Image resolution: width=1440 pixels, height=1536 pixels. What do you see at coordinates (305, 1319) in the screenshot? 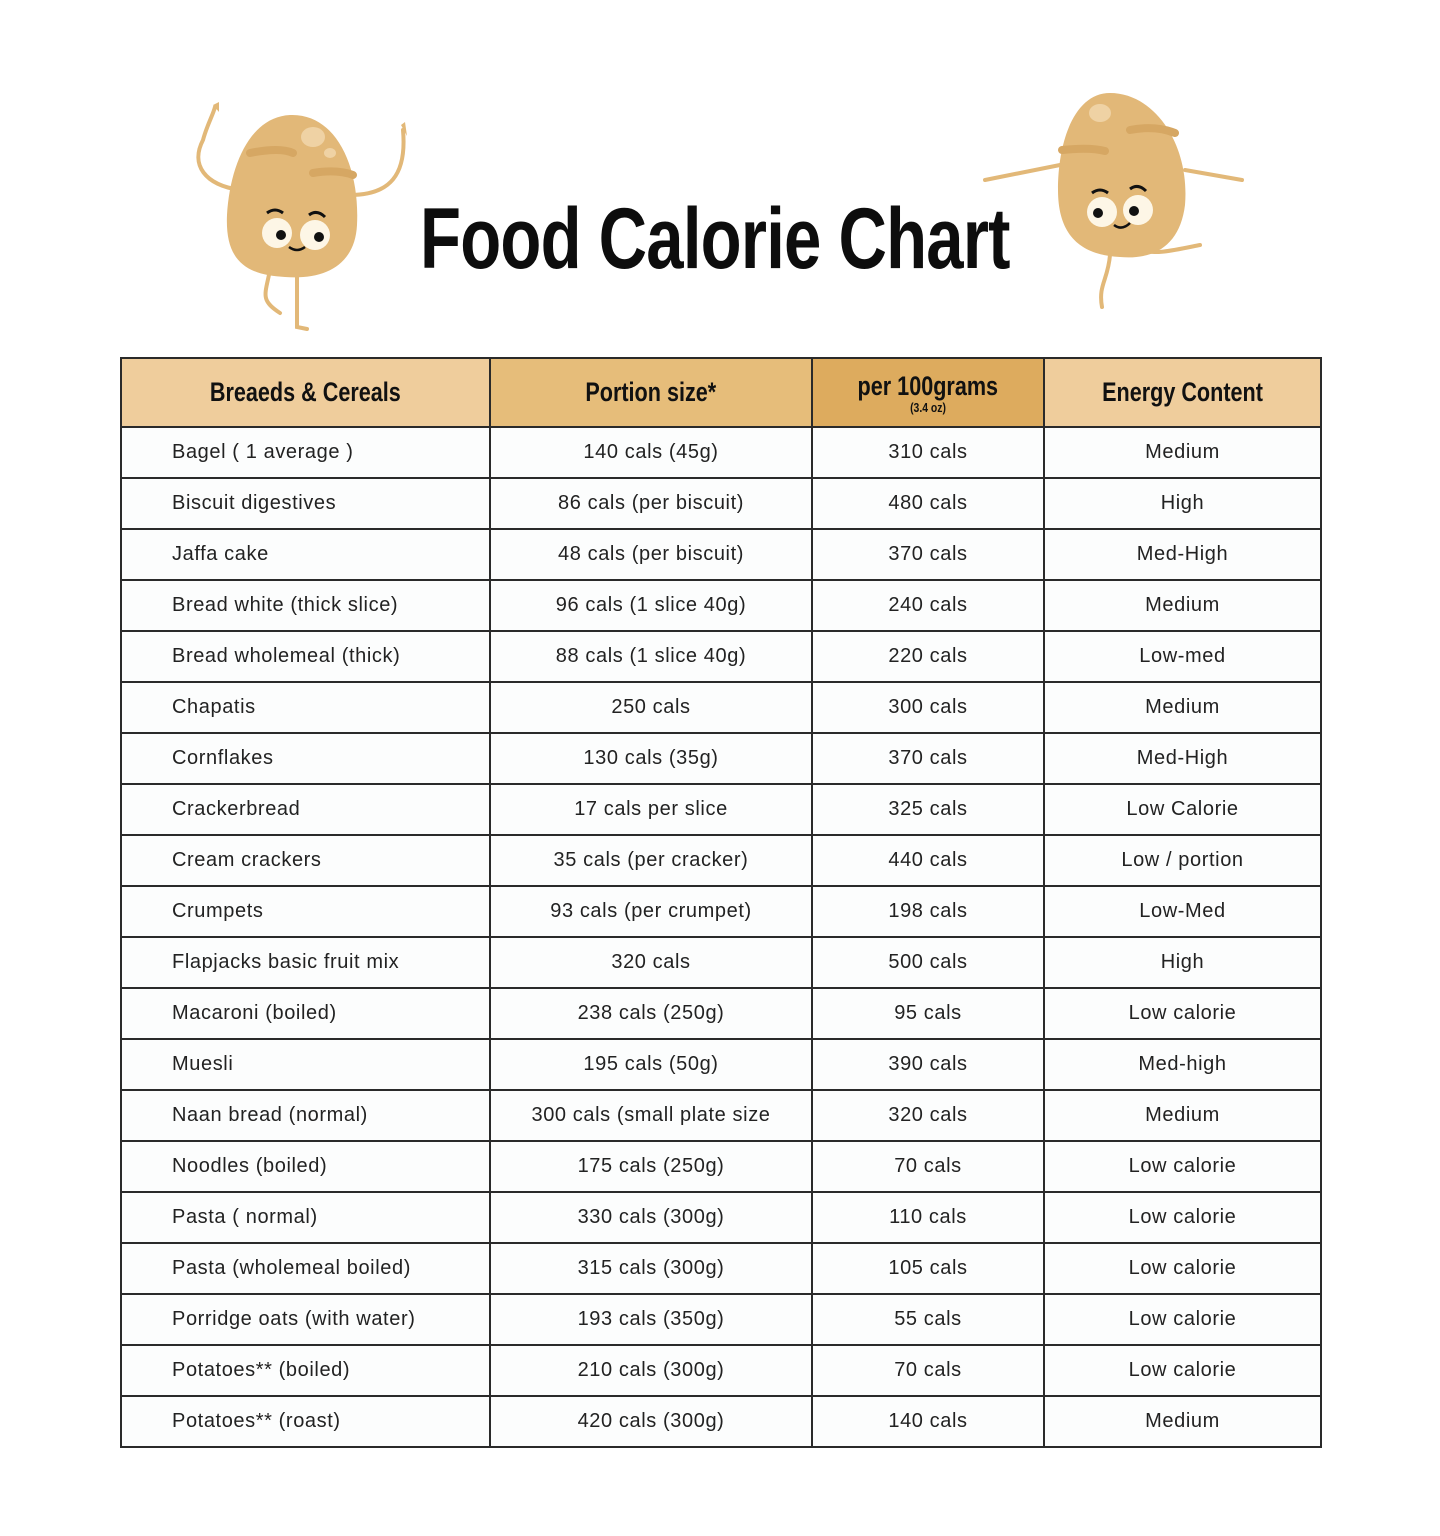
I see `food-name-cell: Porridge oats (with water)` at bounding box center [305, 1319].